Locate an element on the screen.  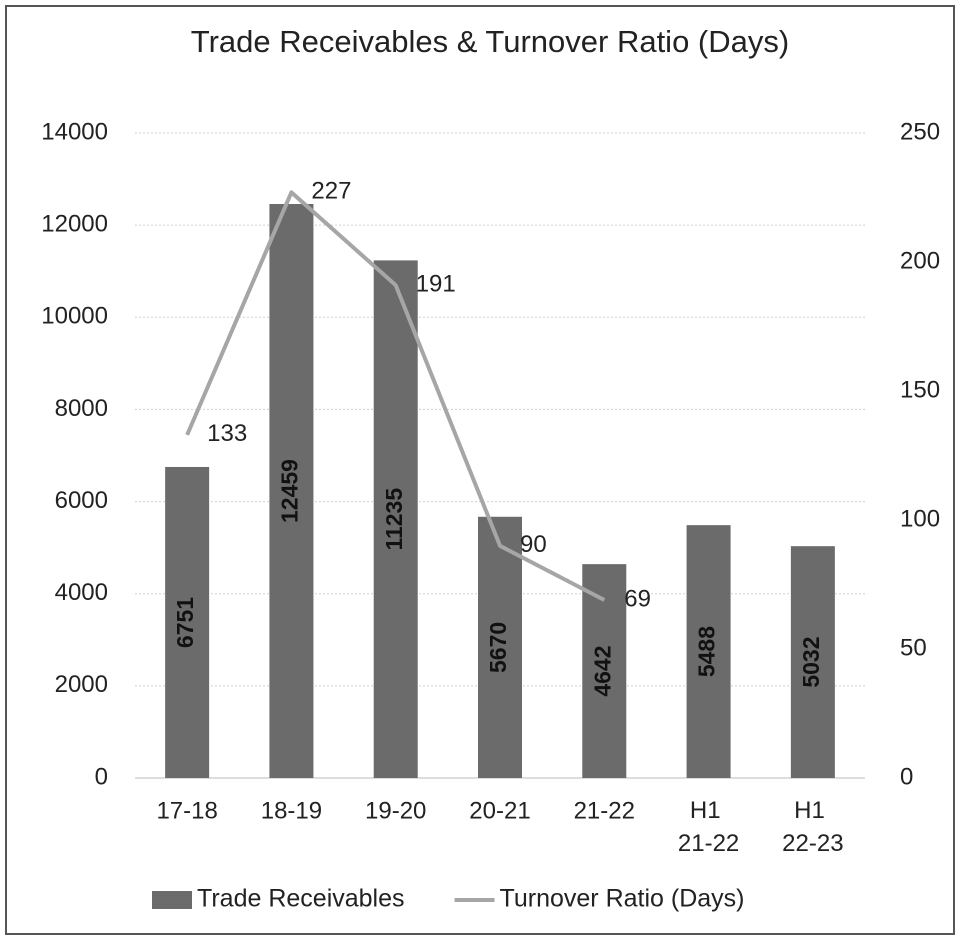
y-tick-label: 8000 is located at coordinates (81, 408).